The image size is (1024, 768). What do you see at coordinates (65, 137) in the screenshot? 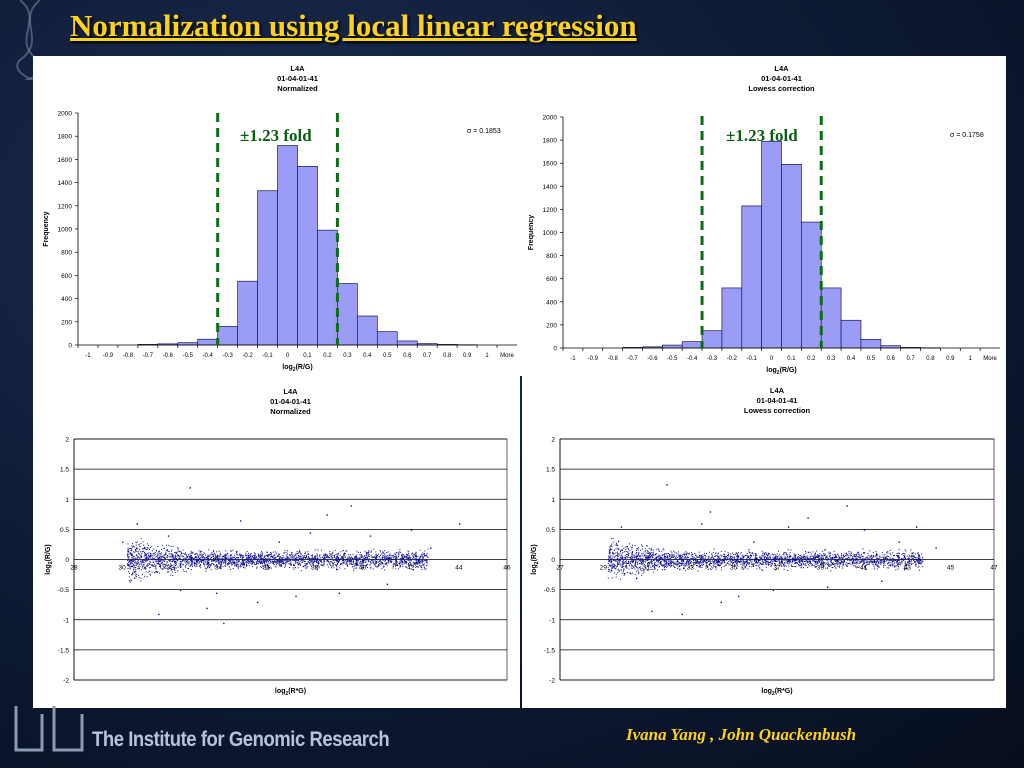
I see `hist-normalized-ytick-label: 1800` at bounding box center [65, 137].